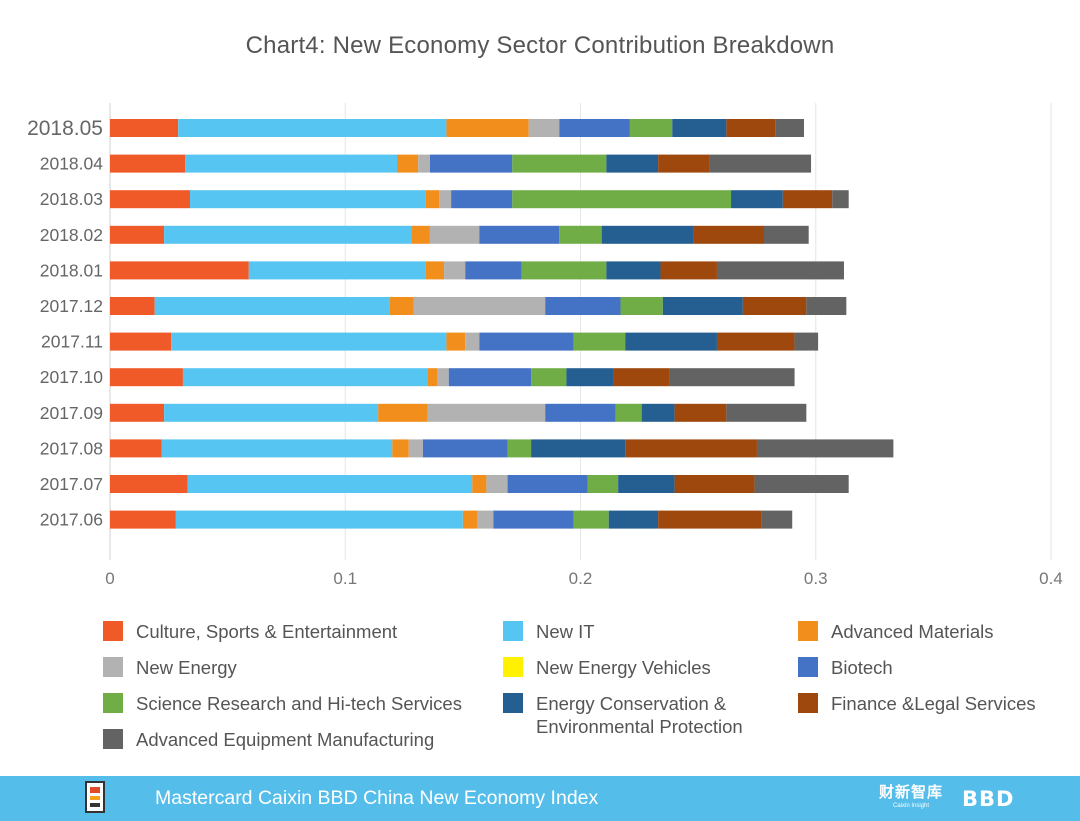 Image resolution: width=1080 pixels, height=821 pixels. I want to click on legend-label: Biotech, so click(862, 667).